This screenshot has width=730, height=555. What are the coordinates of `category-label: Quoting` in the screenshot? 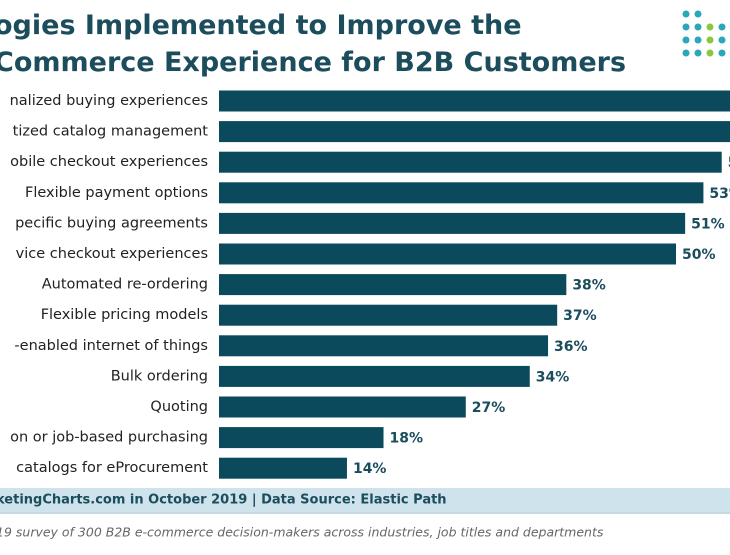 It's located at (179, 407).